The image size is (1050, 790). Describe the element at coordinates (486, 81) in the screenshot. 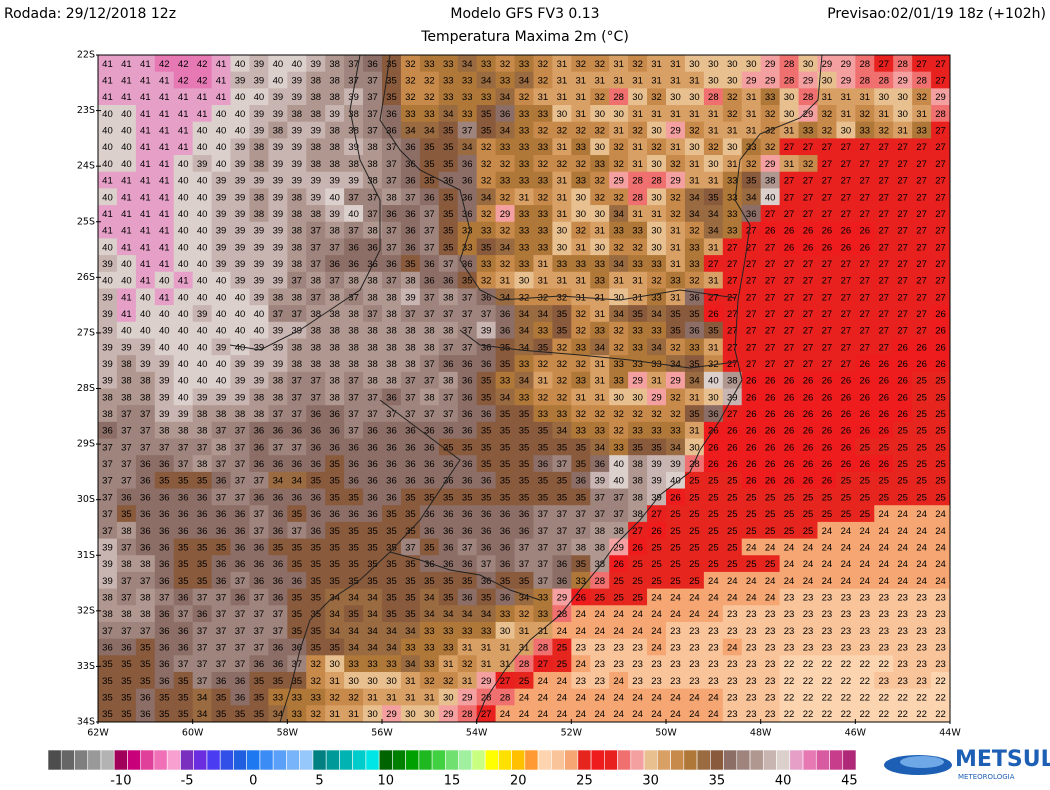

I see `temp-label: 34` at that location.